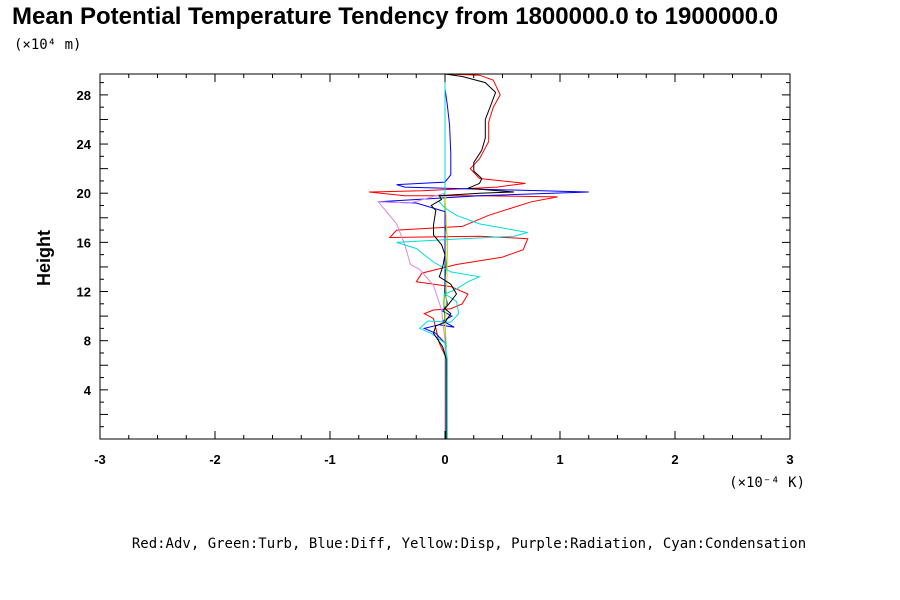 This screenshot has height=600, width=900. What do you see at coordinates (446, 257) in the screenshot?
I see `series-line-disp` at bounding box center [446, 257].